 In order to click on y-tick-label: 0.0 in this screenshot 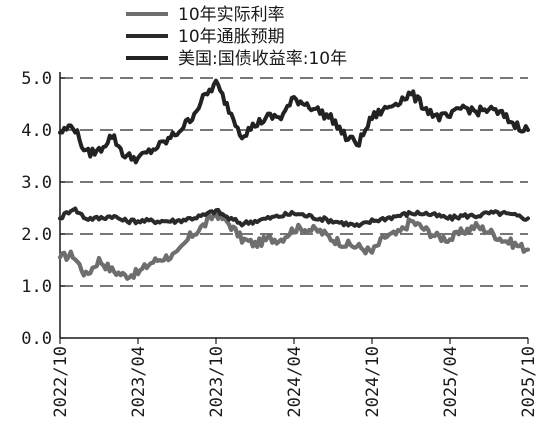, I will do `click(36, 339)`.